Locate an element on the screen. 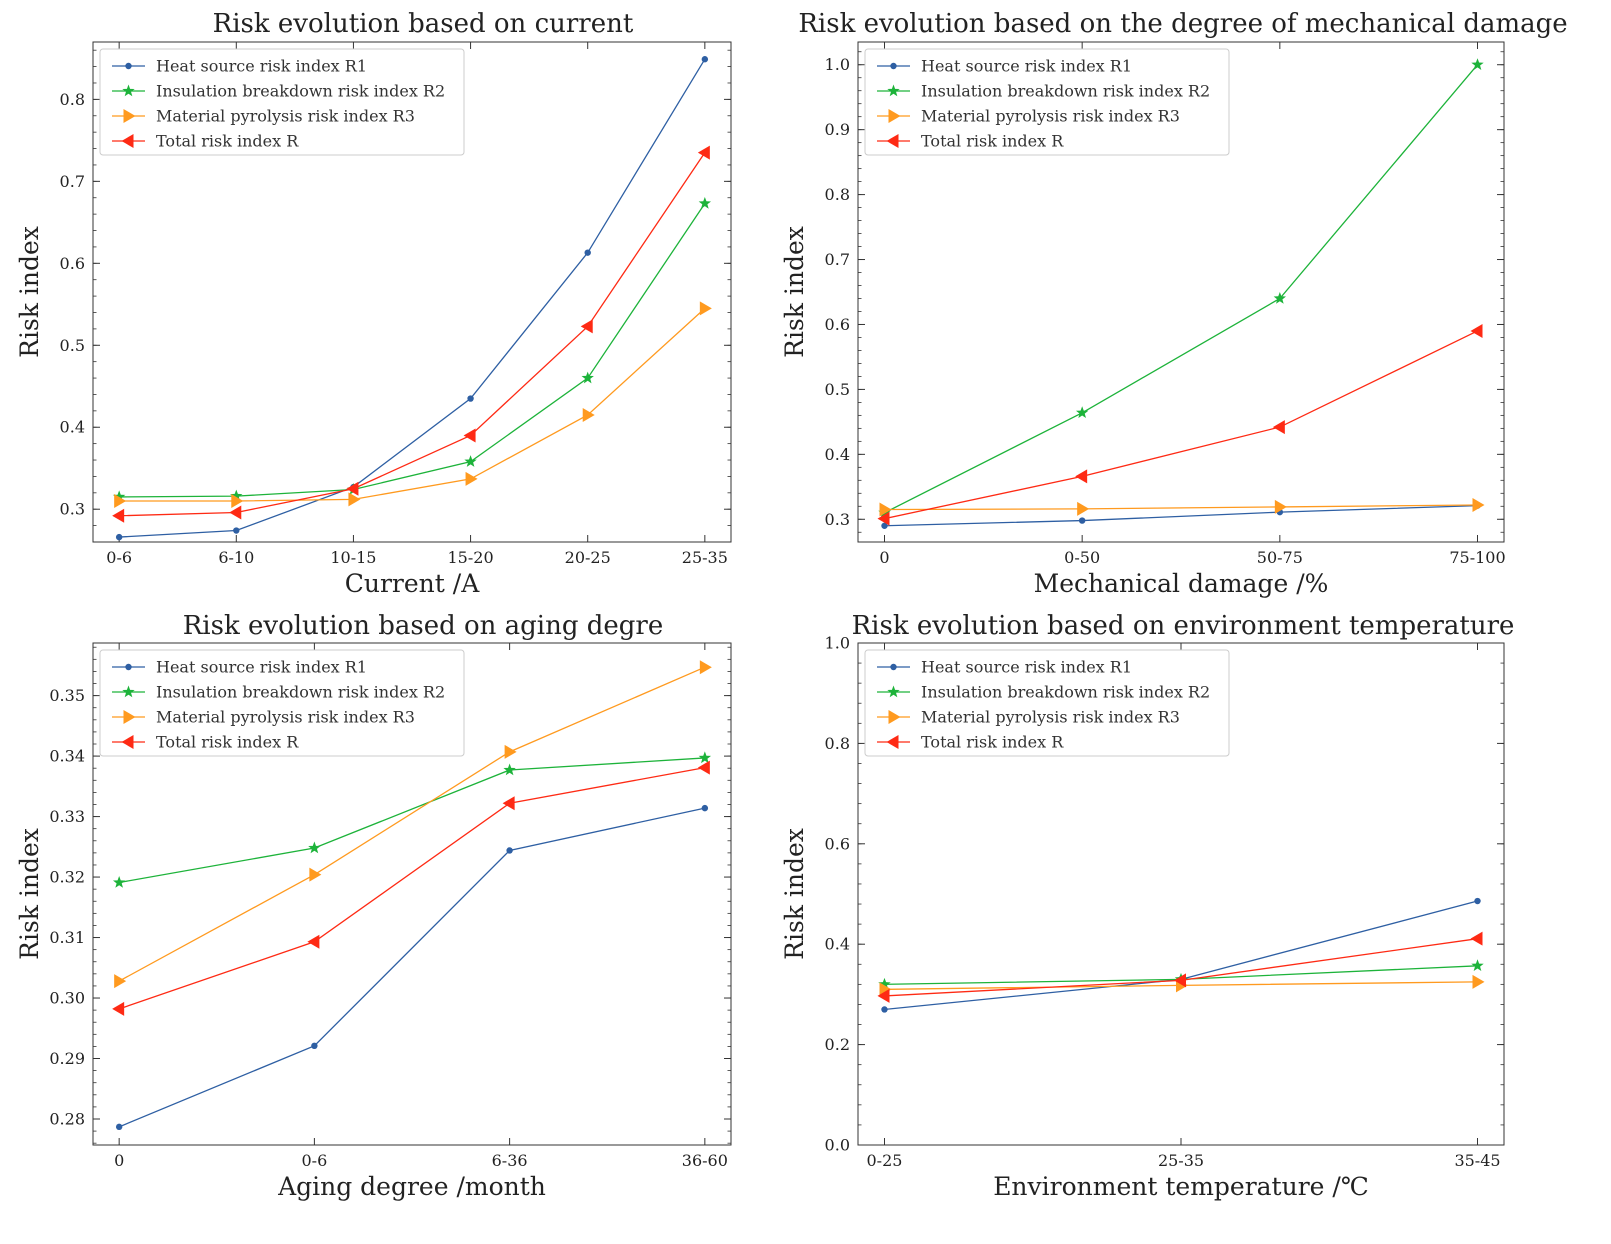 This screenshot has width=1611, height=1244. y-tick-label: 0.2 is located at coordinates (837, 1044).